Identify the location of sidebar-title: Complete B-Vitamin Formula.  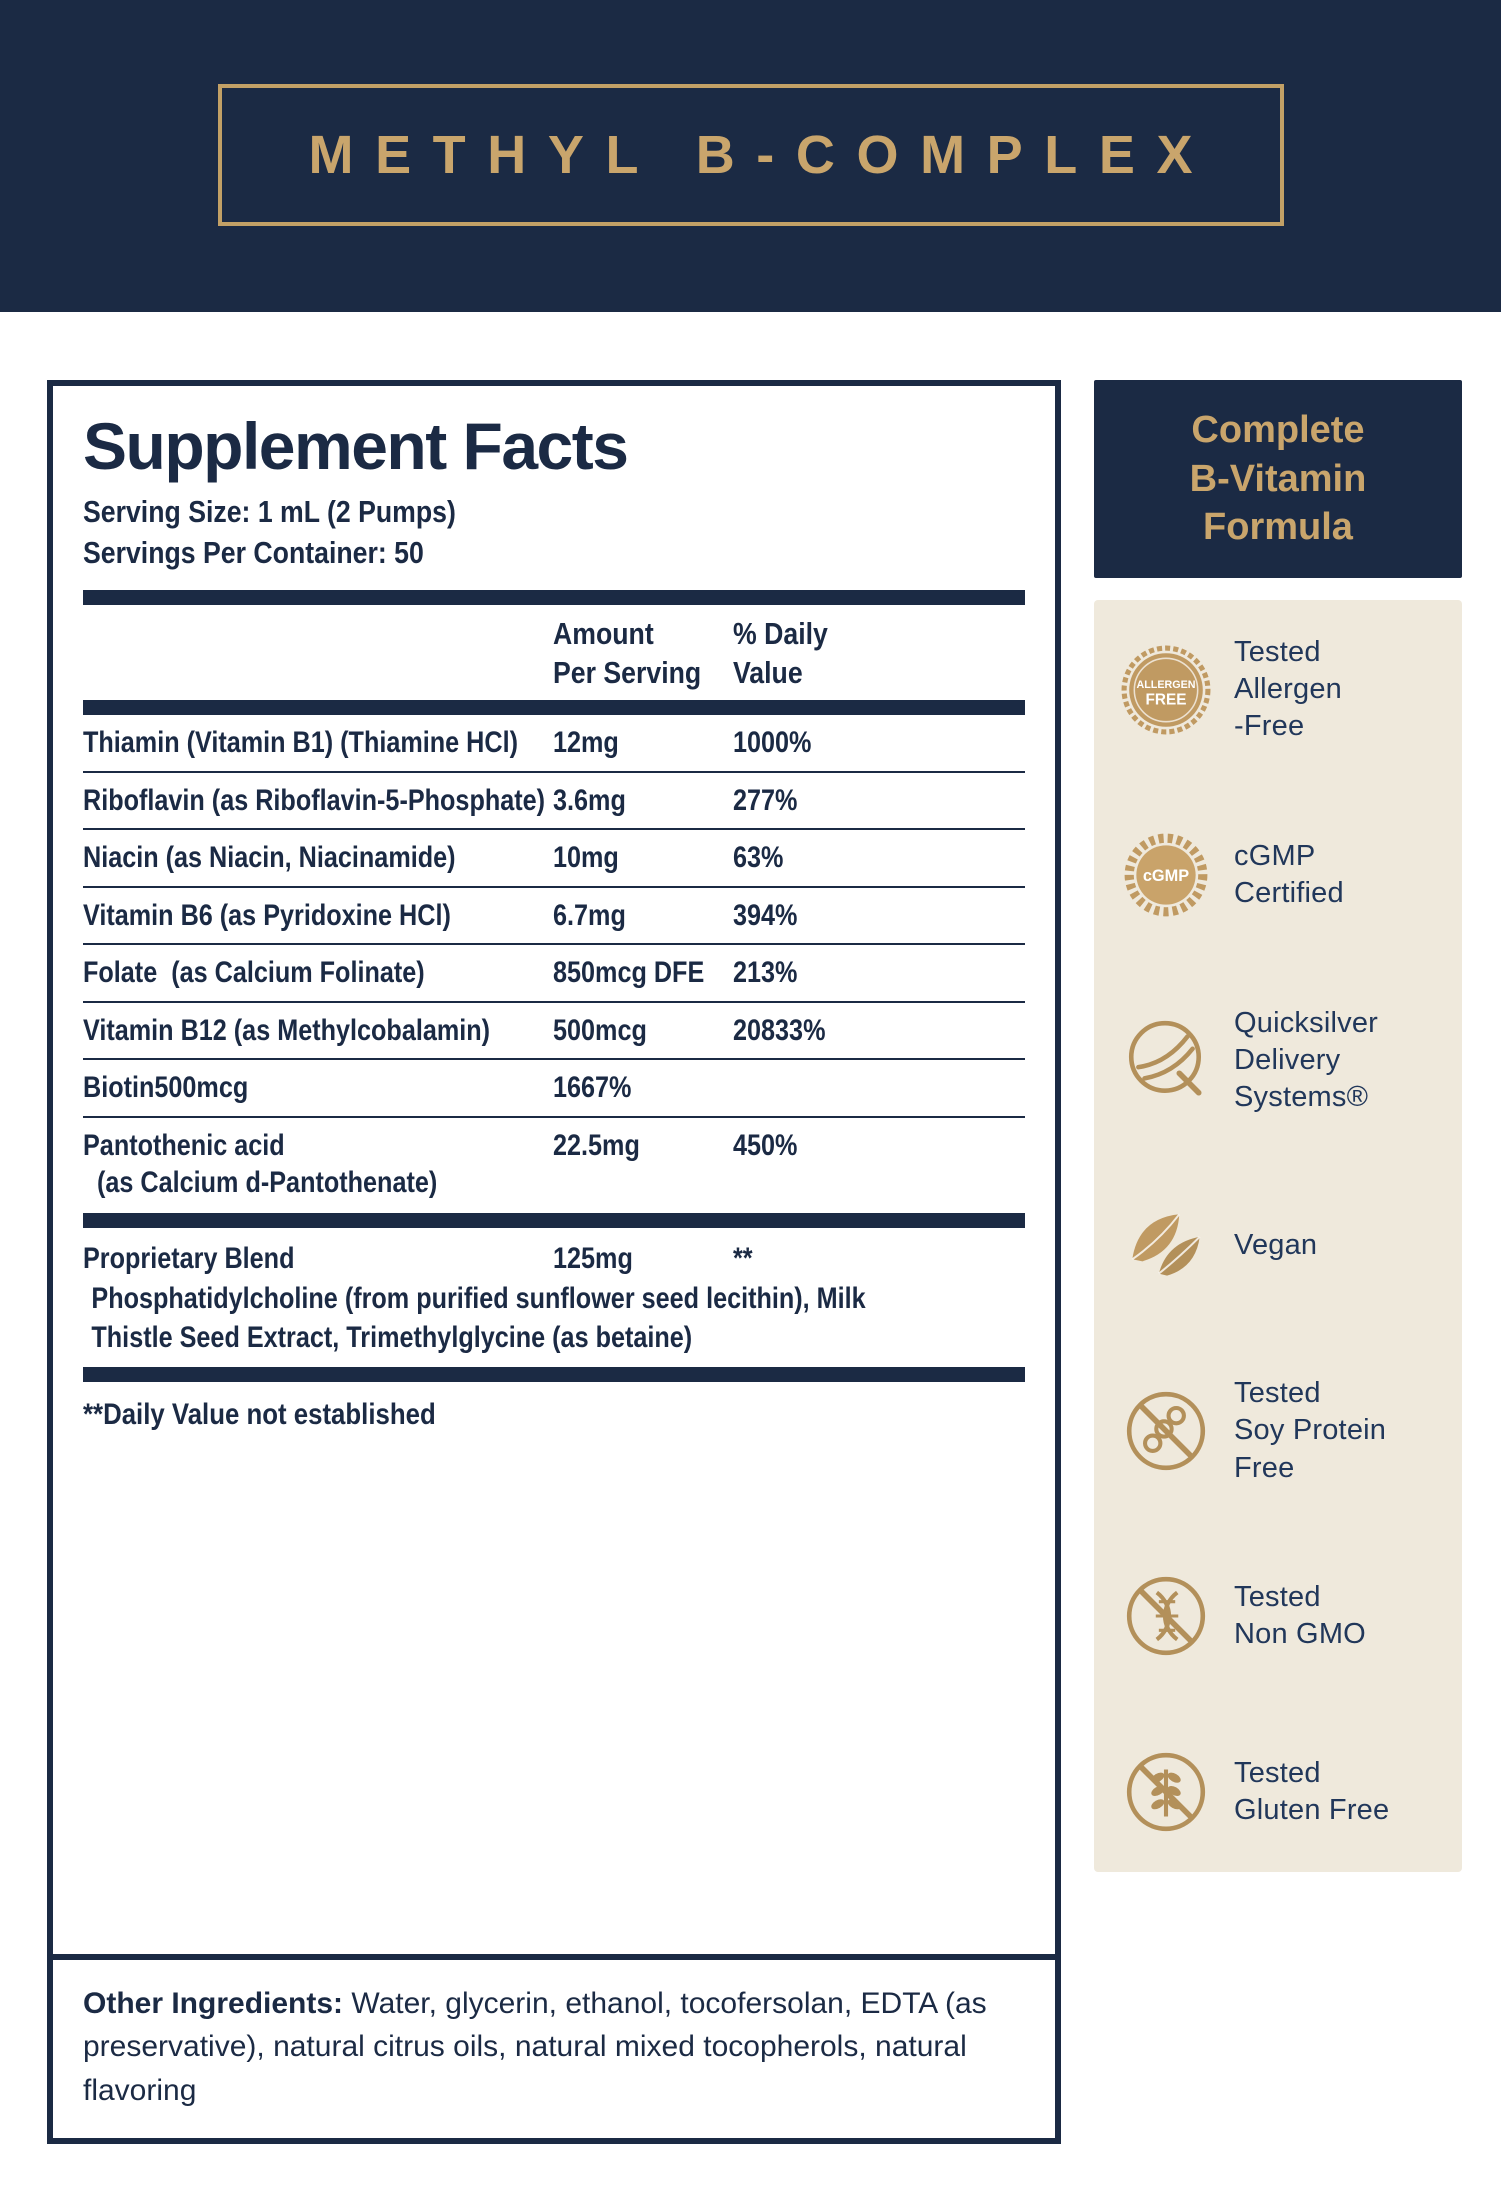
(1278, 479).